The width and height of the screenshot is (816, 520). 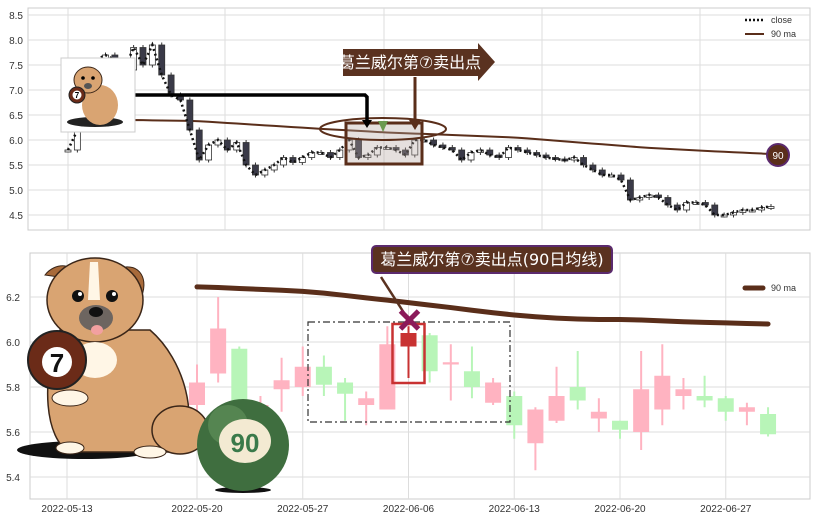 I want to click on bottom-legend: 90 ma, so click(x=769, y=288).